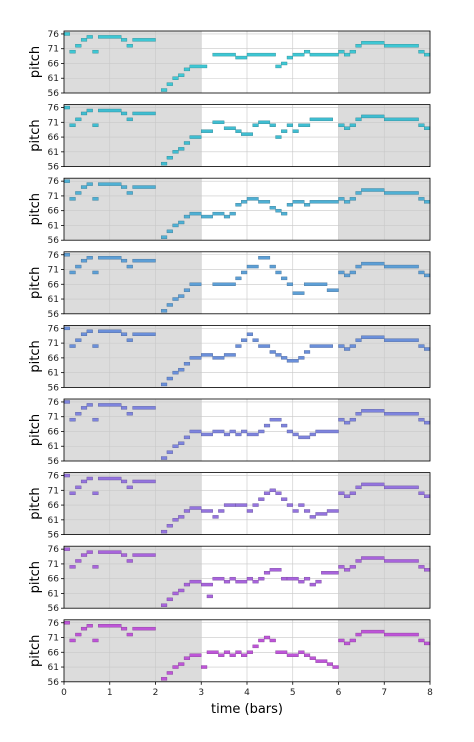  Describe the element at coordinates (54, 212) in the screenshot. I see `y-tick-label: 66` at that location.